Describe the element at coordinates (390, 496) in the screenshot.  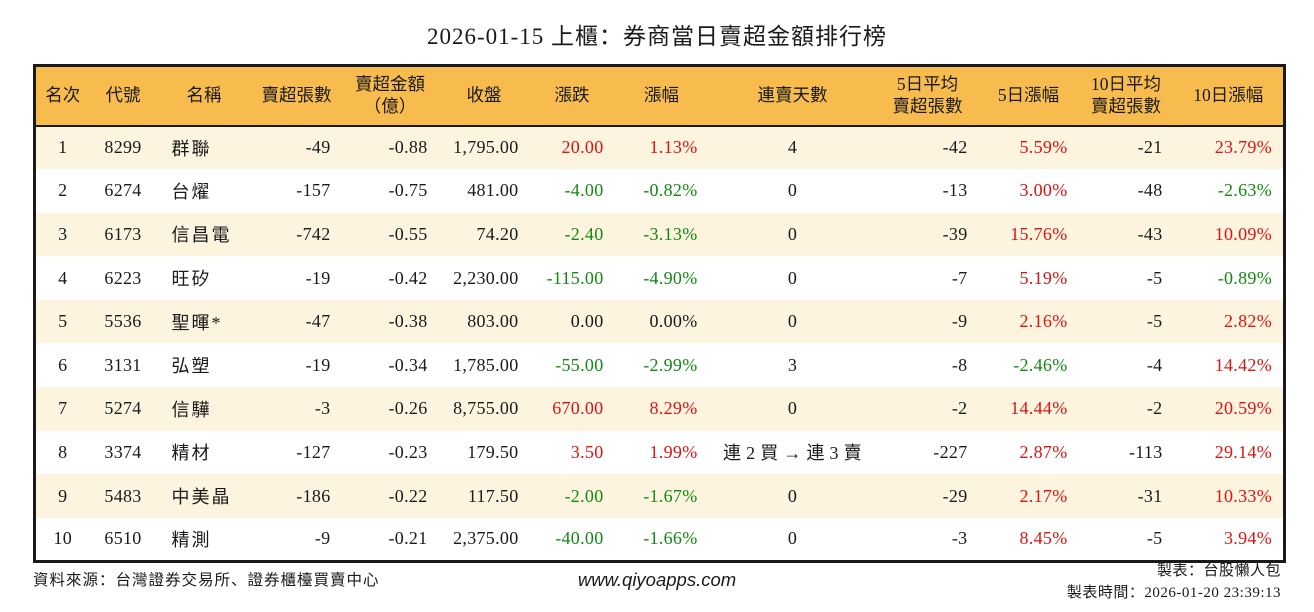
I see `cell-net-sell-amount: -0.22` at that location.